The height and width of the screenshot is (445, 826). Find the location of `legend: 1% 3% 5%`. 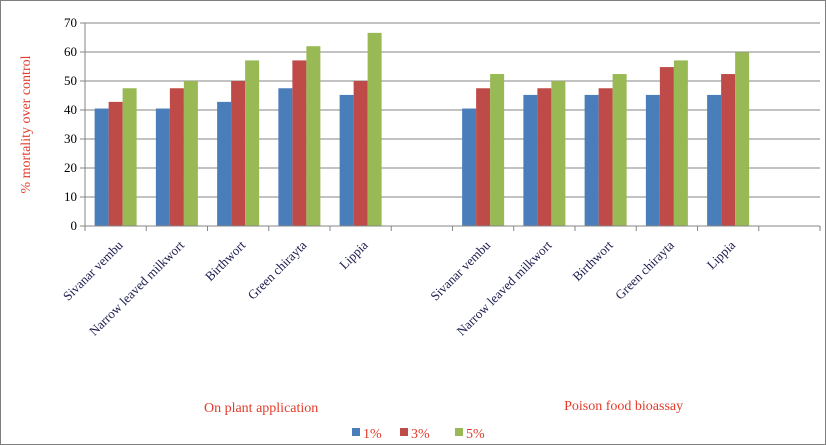

legend: 1% 3% 5% is located at coordinates (418, 434).